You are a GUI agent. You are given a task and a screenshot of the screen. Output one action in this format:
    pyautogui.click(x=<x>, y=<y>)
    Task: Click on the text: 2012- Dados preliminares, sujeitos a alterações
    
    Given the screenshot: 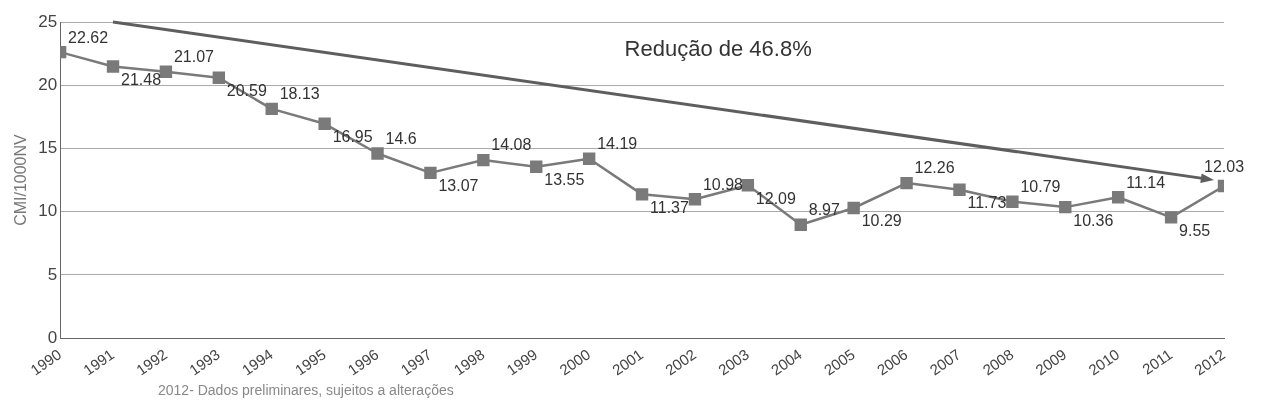 What is the action you would take?
    pyautogui.click(x=306, y=389)
    